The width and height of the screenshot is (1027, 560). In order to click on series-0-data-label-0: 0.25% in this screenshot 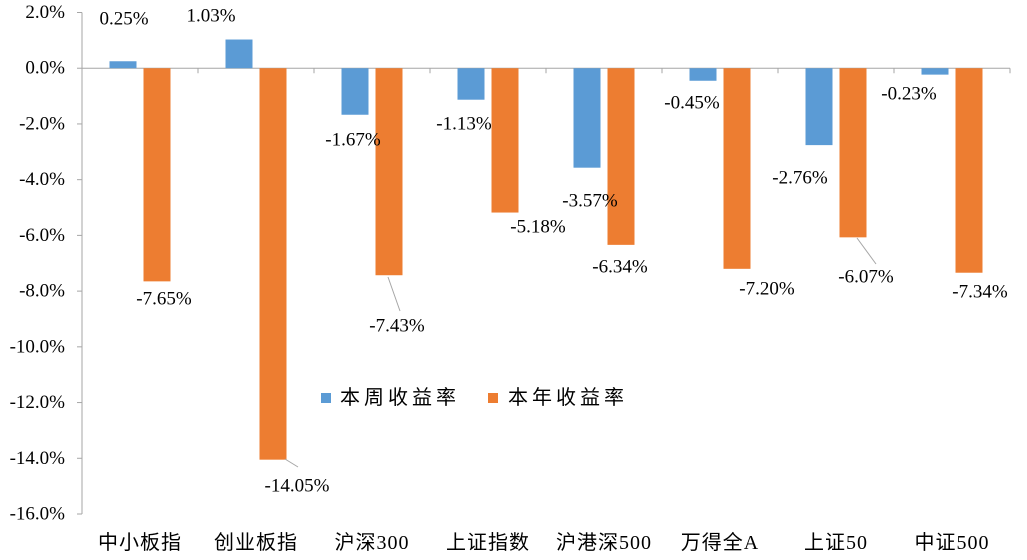, I will do `click(123, 19)`.